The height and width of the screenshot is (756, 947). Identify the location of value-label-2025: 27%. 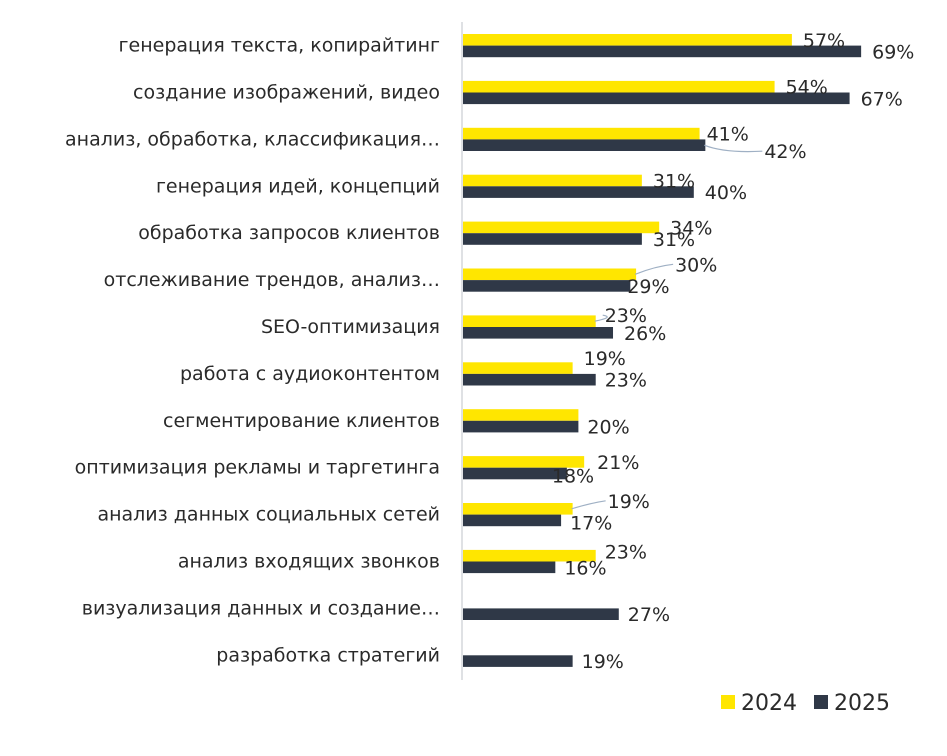
(649, 615).